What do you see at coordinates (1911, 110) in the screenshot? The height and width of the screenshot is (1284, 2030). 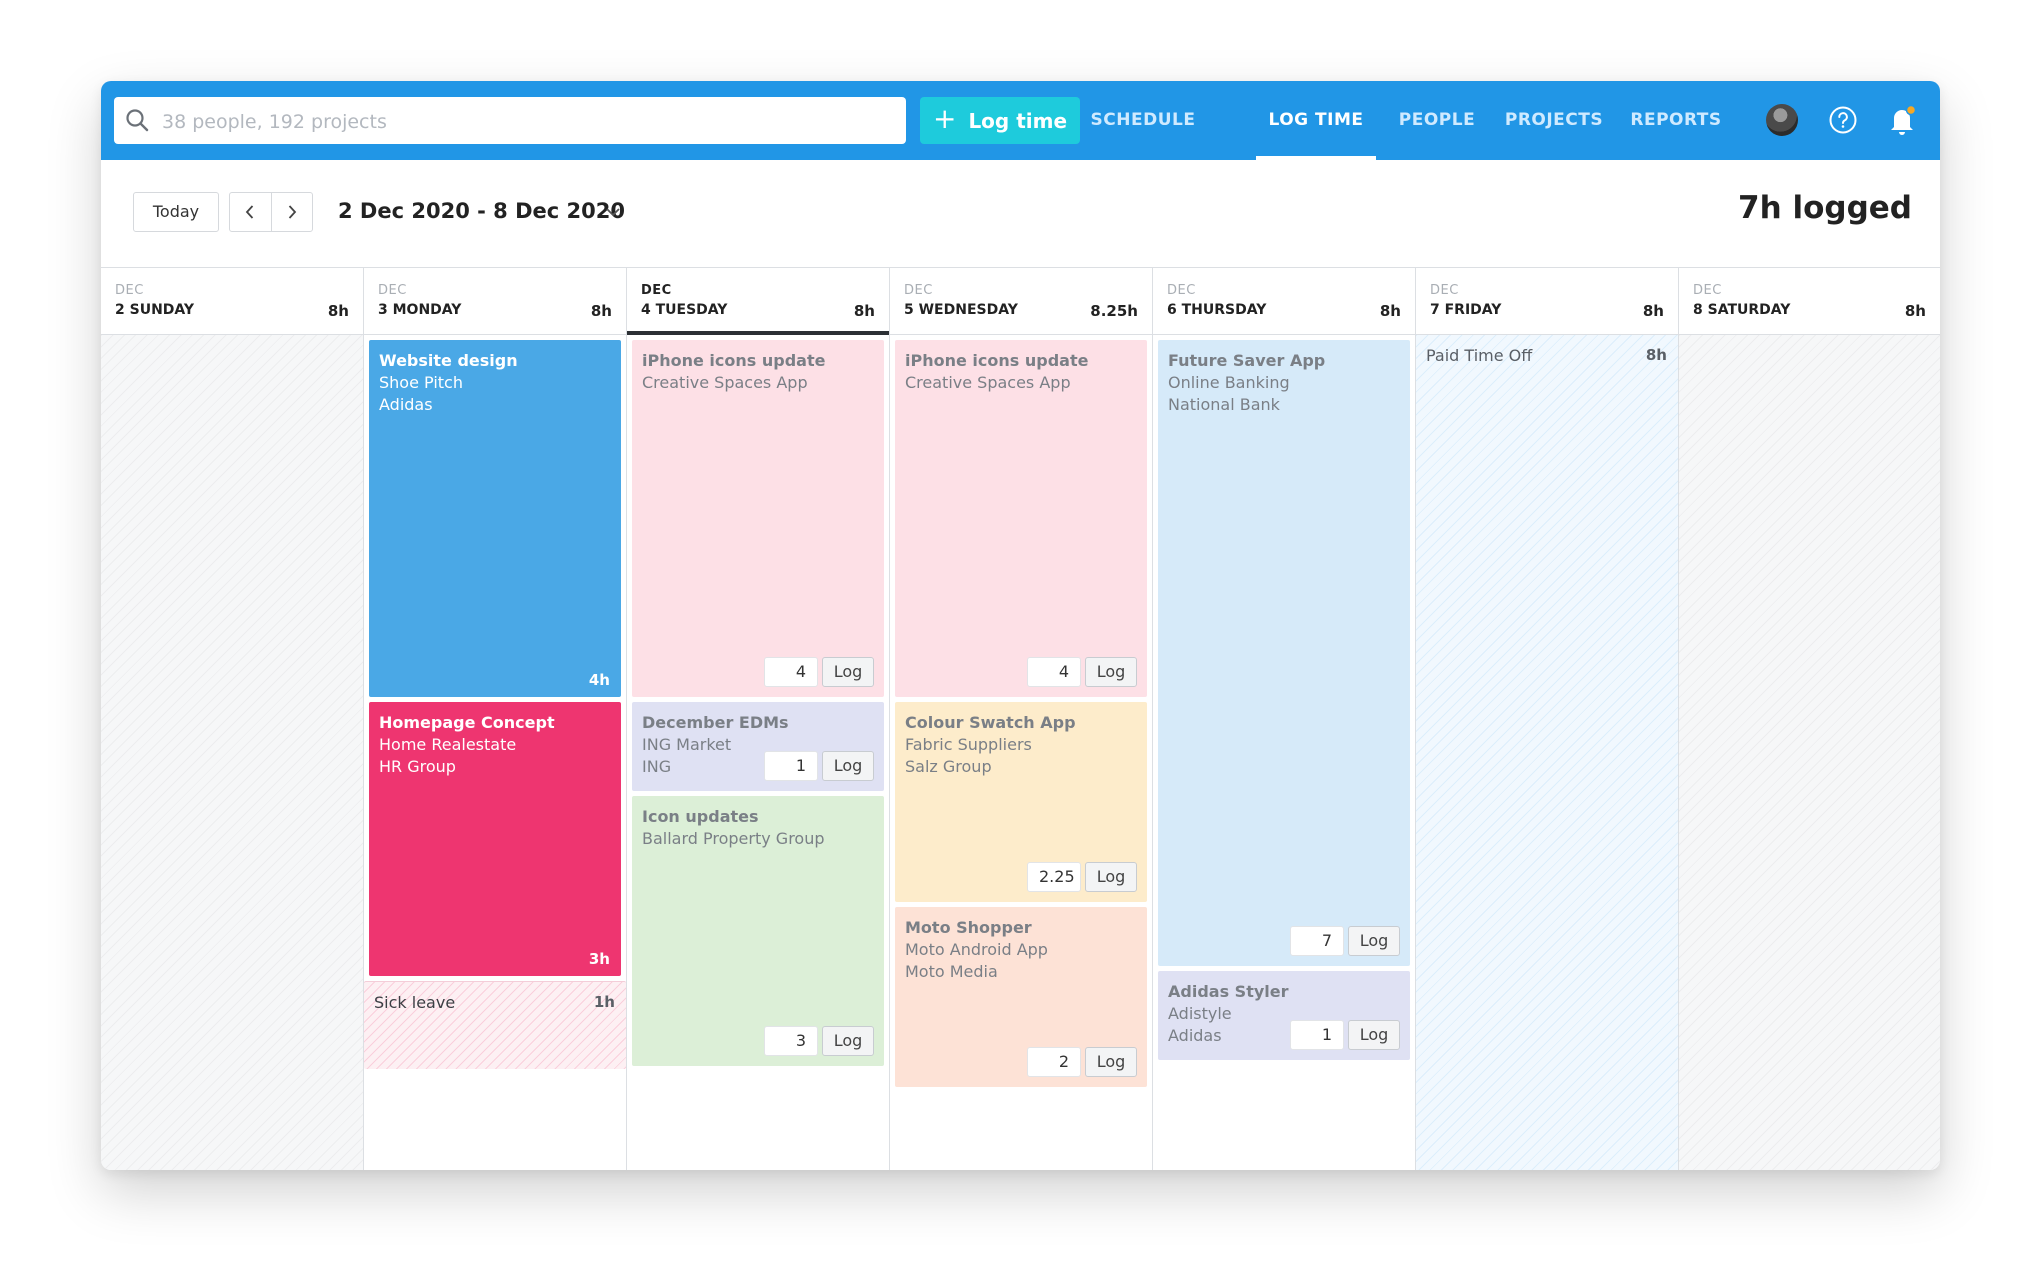 I see `notification-dot` at bounding box center [1911, 110].